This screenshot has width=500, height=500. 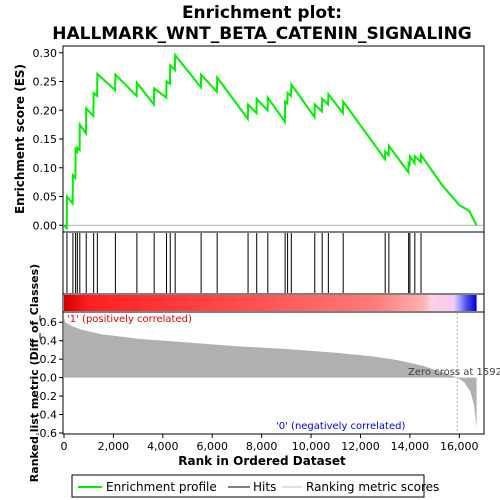 What do you see at coordinates (163, 446) in the screenshot?
I see `x-tick-label: 4,000` at bounding box center [163, 446].